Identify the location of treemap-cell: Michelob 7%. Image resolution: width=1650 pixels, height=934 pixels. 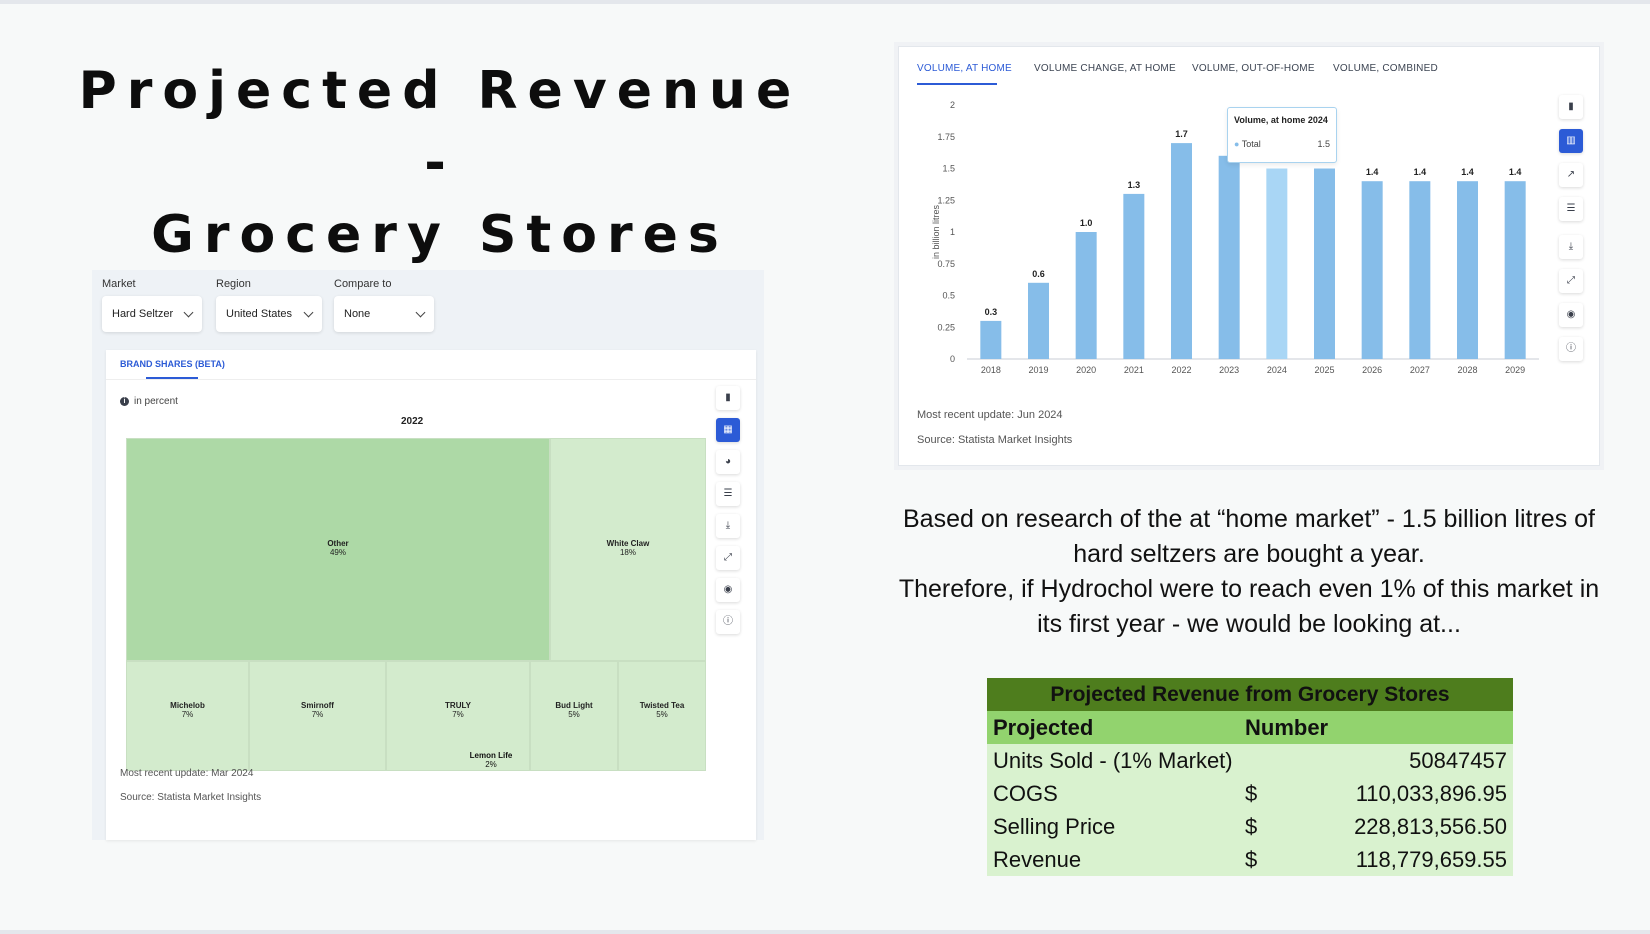
(187, 716).